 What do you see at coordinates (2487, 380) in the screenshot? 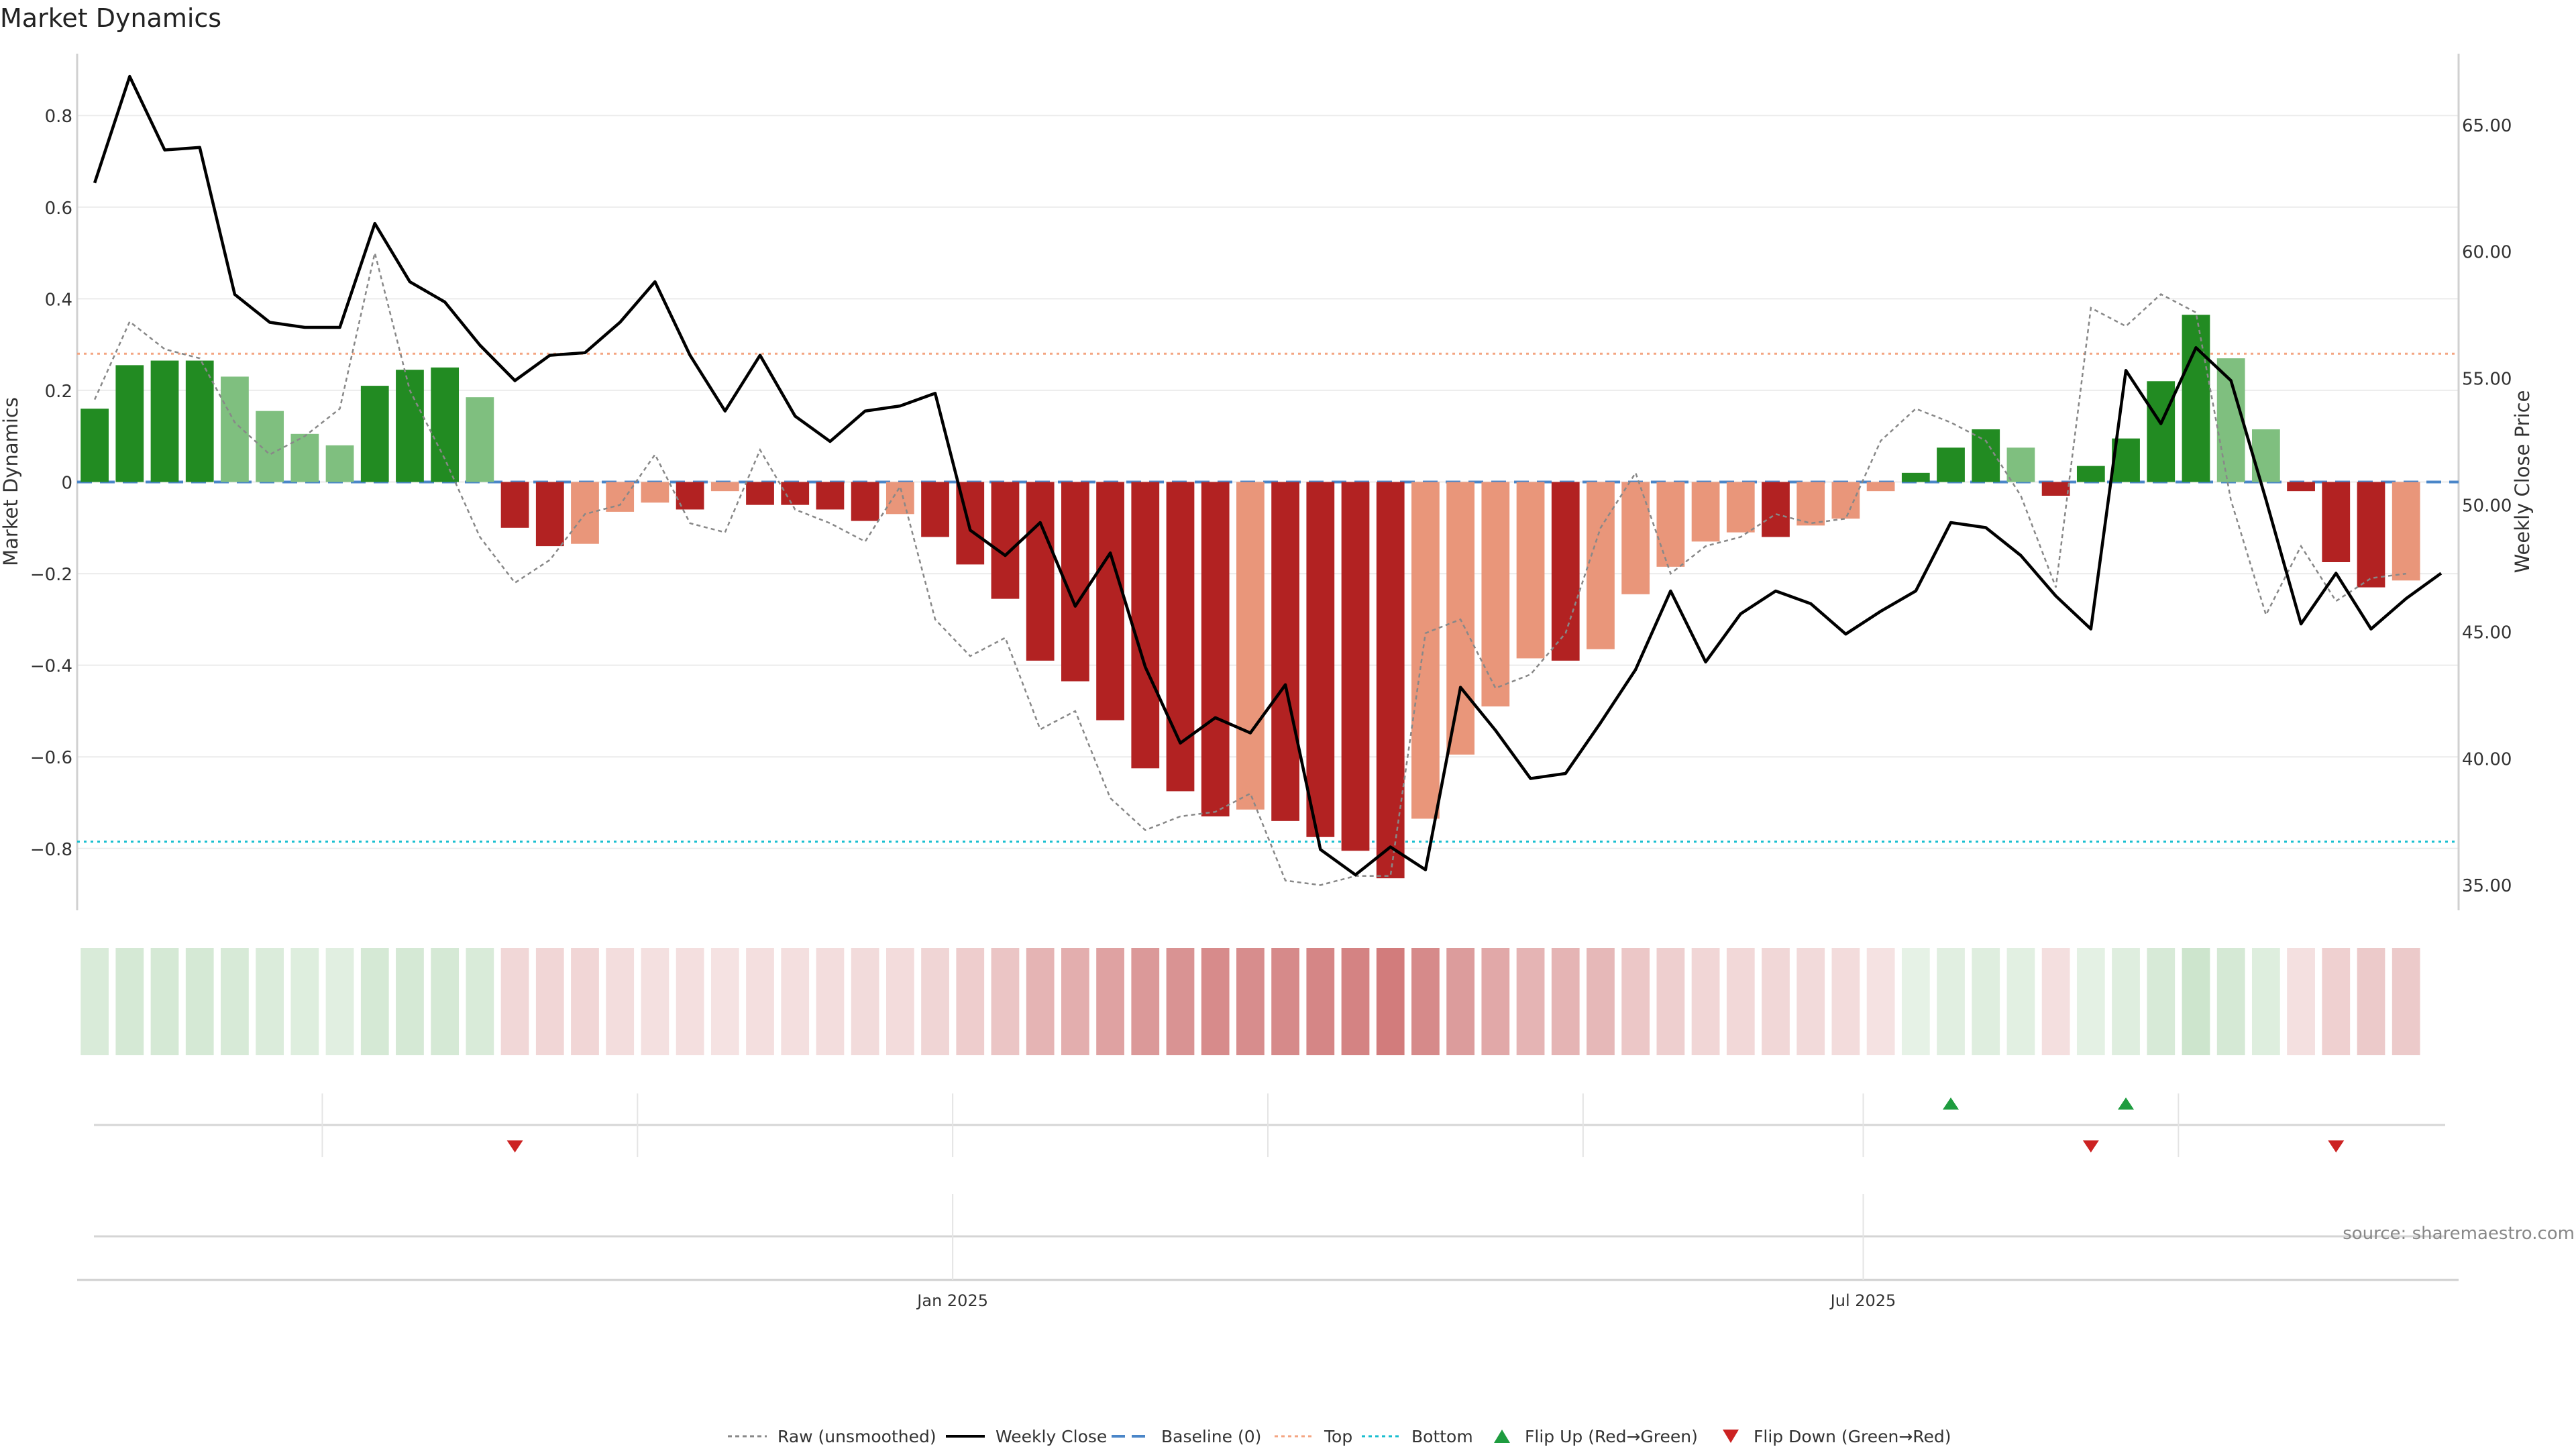
I see `right-tick-label: 55.00` at bounding box center [2487, 380].